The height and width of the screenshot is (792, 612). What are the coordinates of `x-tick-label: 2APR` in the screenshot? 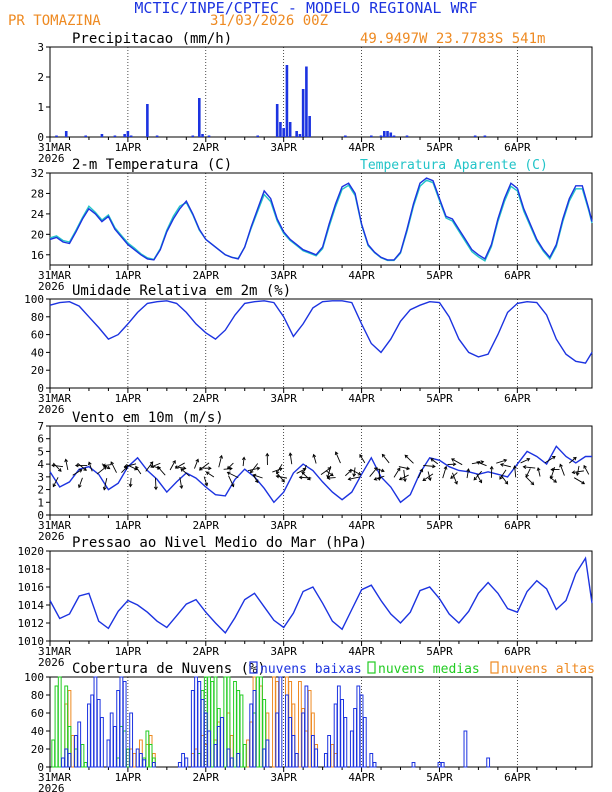 It's located at (206, 275).